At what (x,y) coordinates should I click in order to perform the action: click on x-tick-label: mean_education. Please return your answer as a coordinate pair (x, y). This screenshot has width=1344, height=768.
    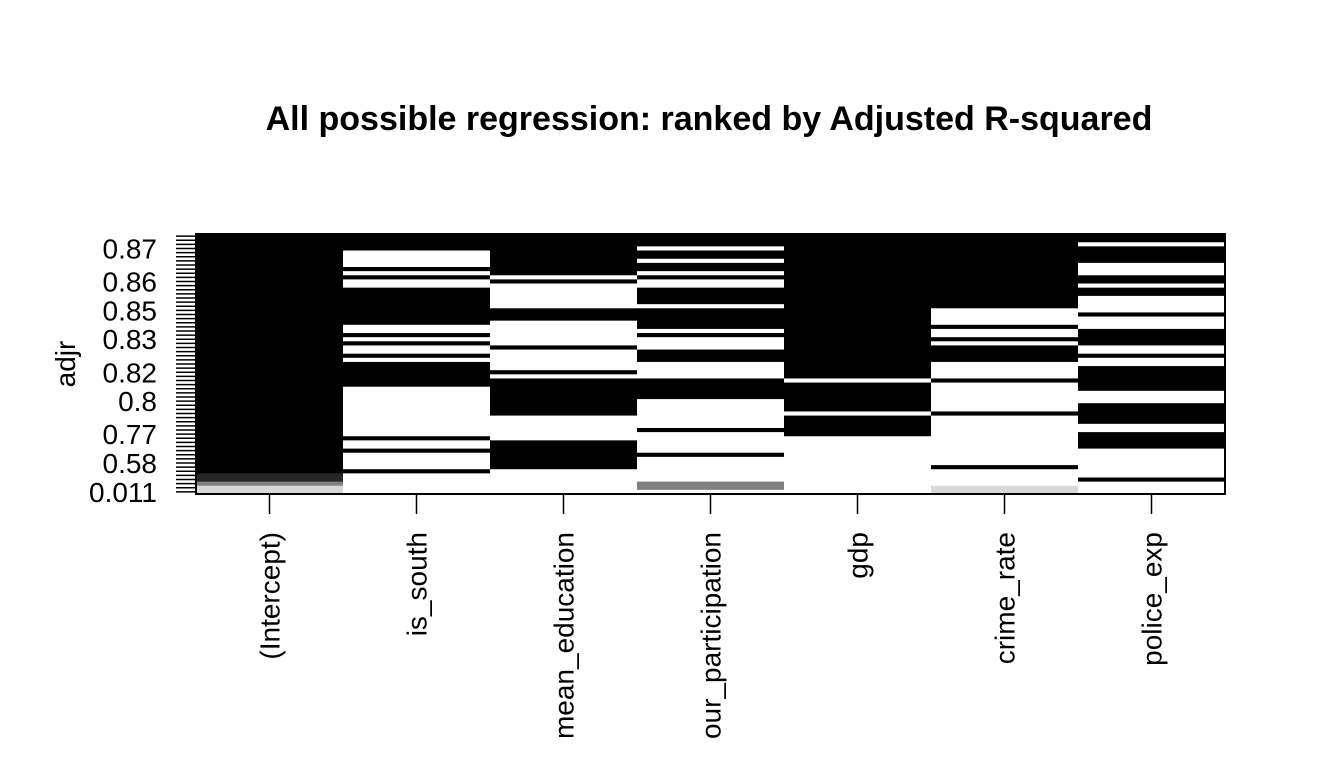
    Looking at the image, I should click on (564, 635).